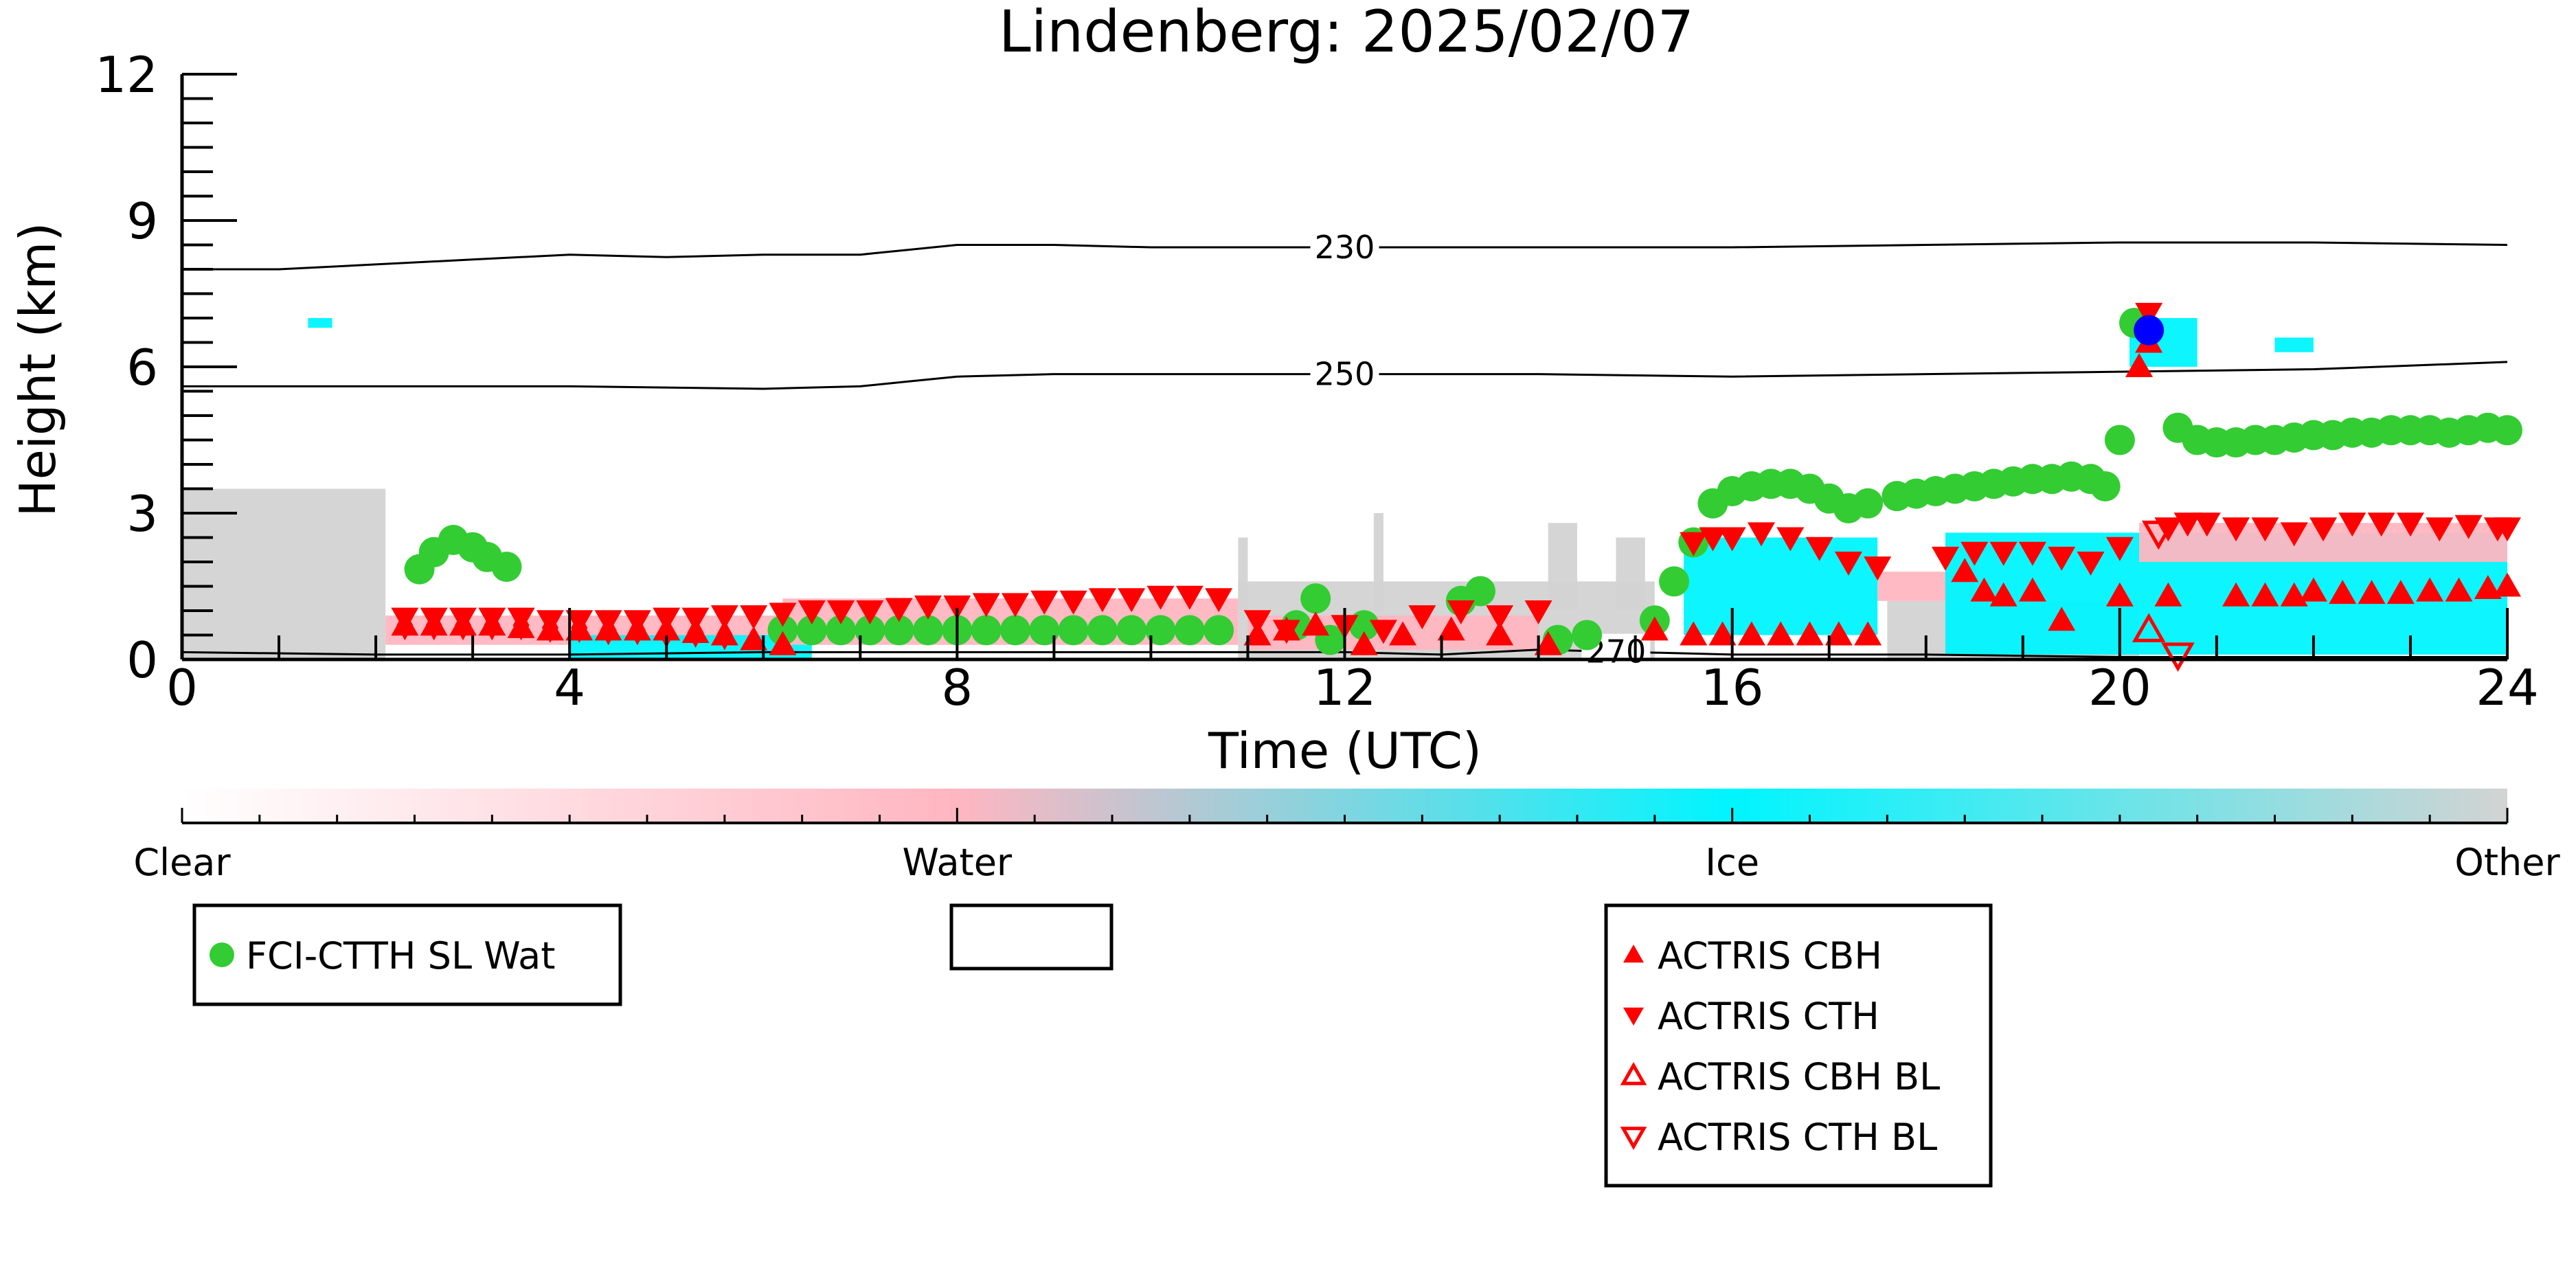  I want to click on legend-label-actris-cth: ACTRIS CTH, so click(1768, 1016).